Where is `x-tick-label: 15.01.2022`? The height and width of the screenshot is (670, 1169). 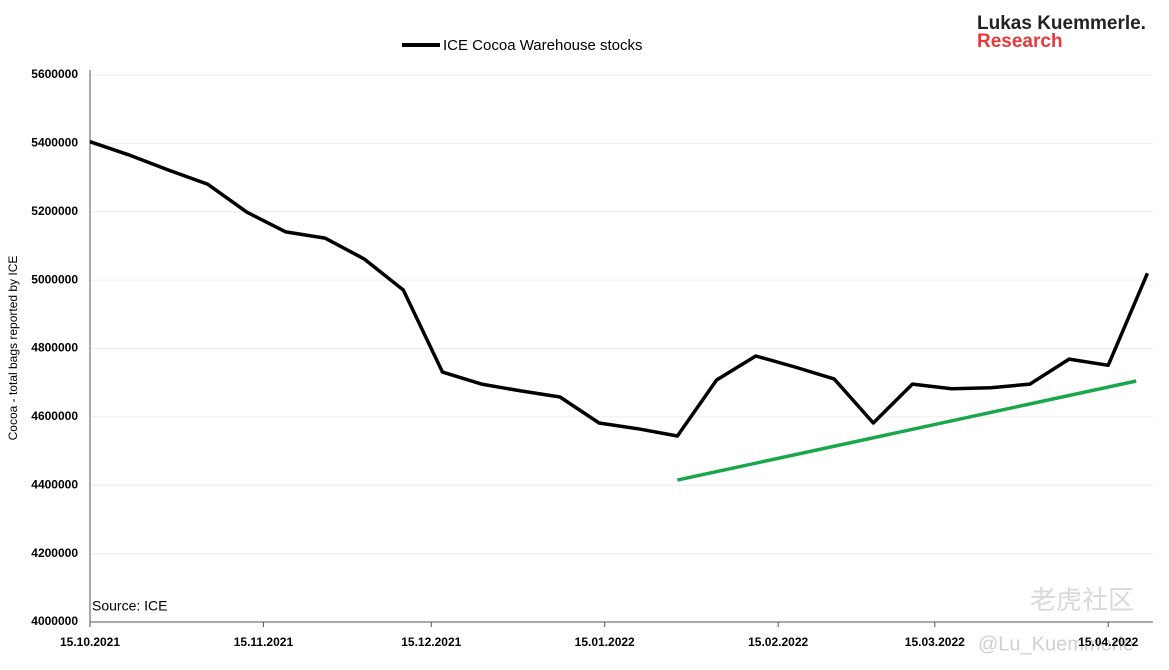
x-tick-label: 15.01.2022 is located at coordinates (605, 642).